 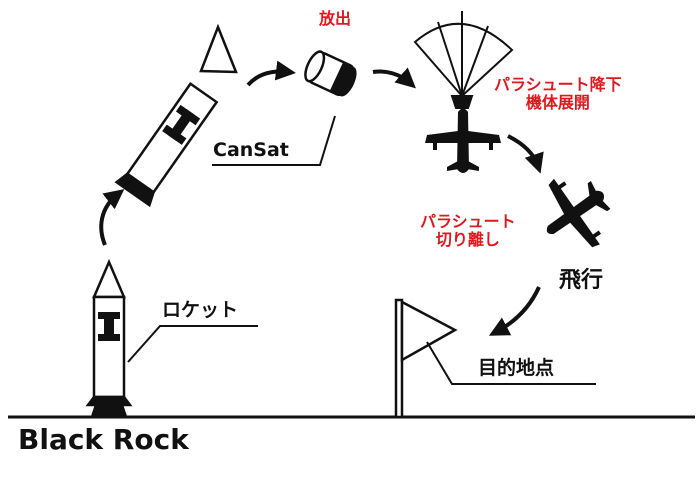 What do you see at coordinates (109, 338) in the screenshot?
I see `rocket-icon` at bounding box center [109, 338].